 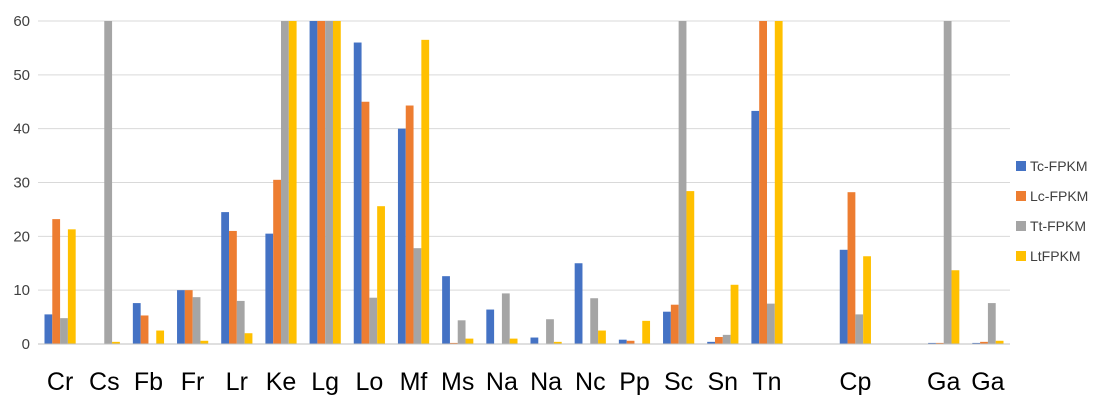 I want to click on x-tick-label: Sc, so click(x=678, y=382).